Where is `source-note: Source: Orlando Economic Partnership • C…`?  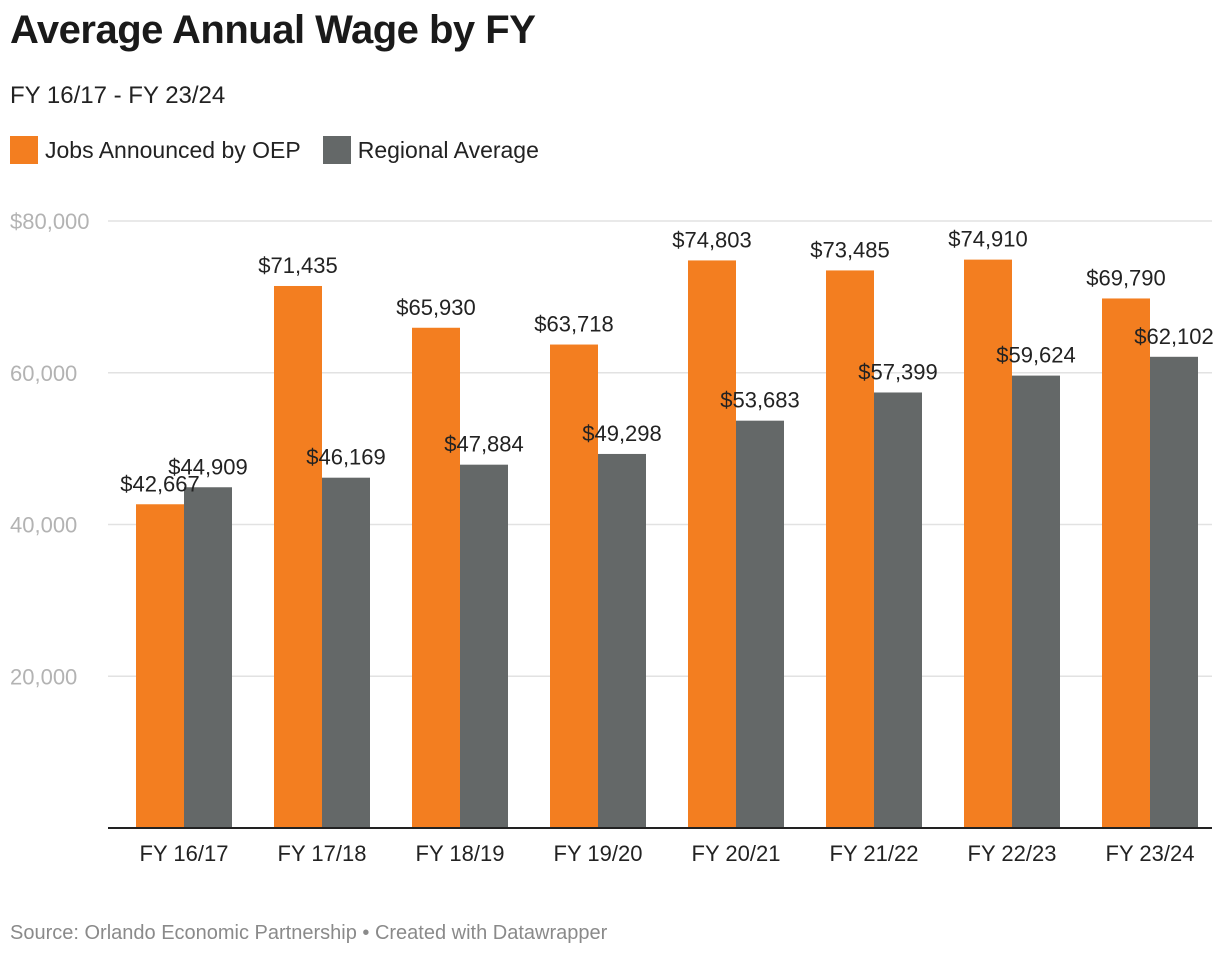 source-note: Source: Orlando Economic Partnership • C… is located at coordinates (309, 933).